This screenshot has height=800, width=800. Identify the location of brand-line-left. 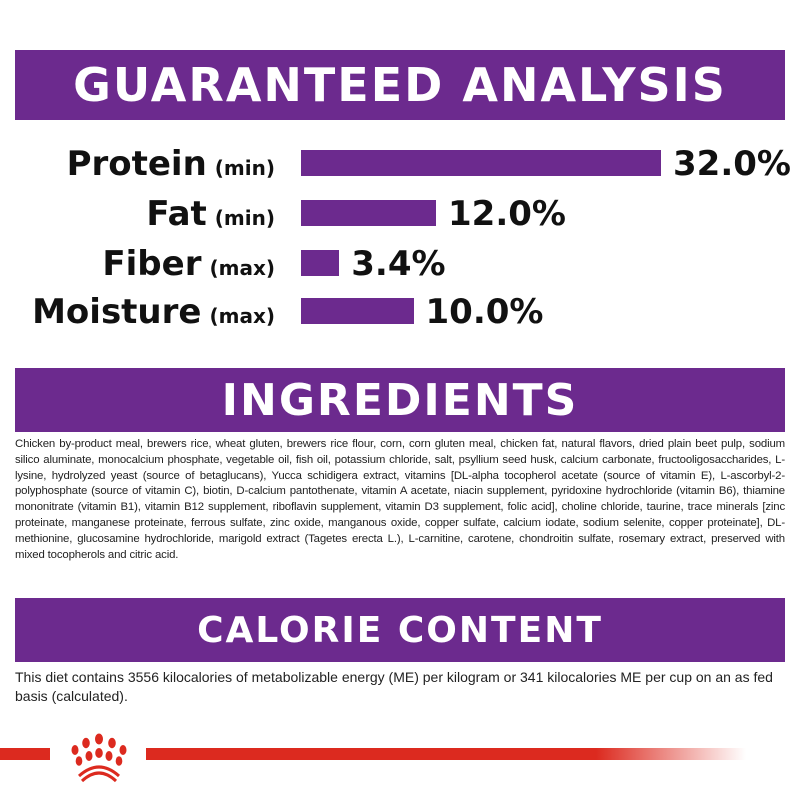
(25, 754).